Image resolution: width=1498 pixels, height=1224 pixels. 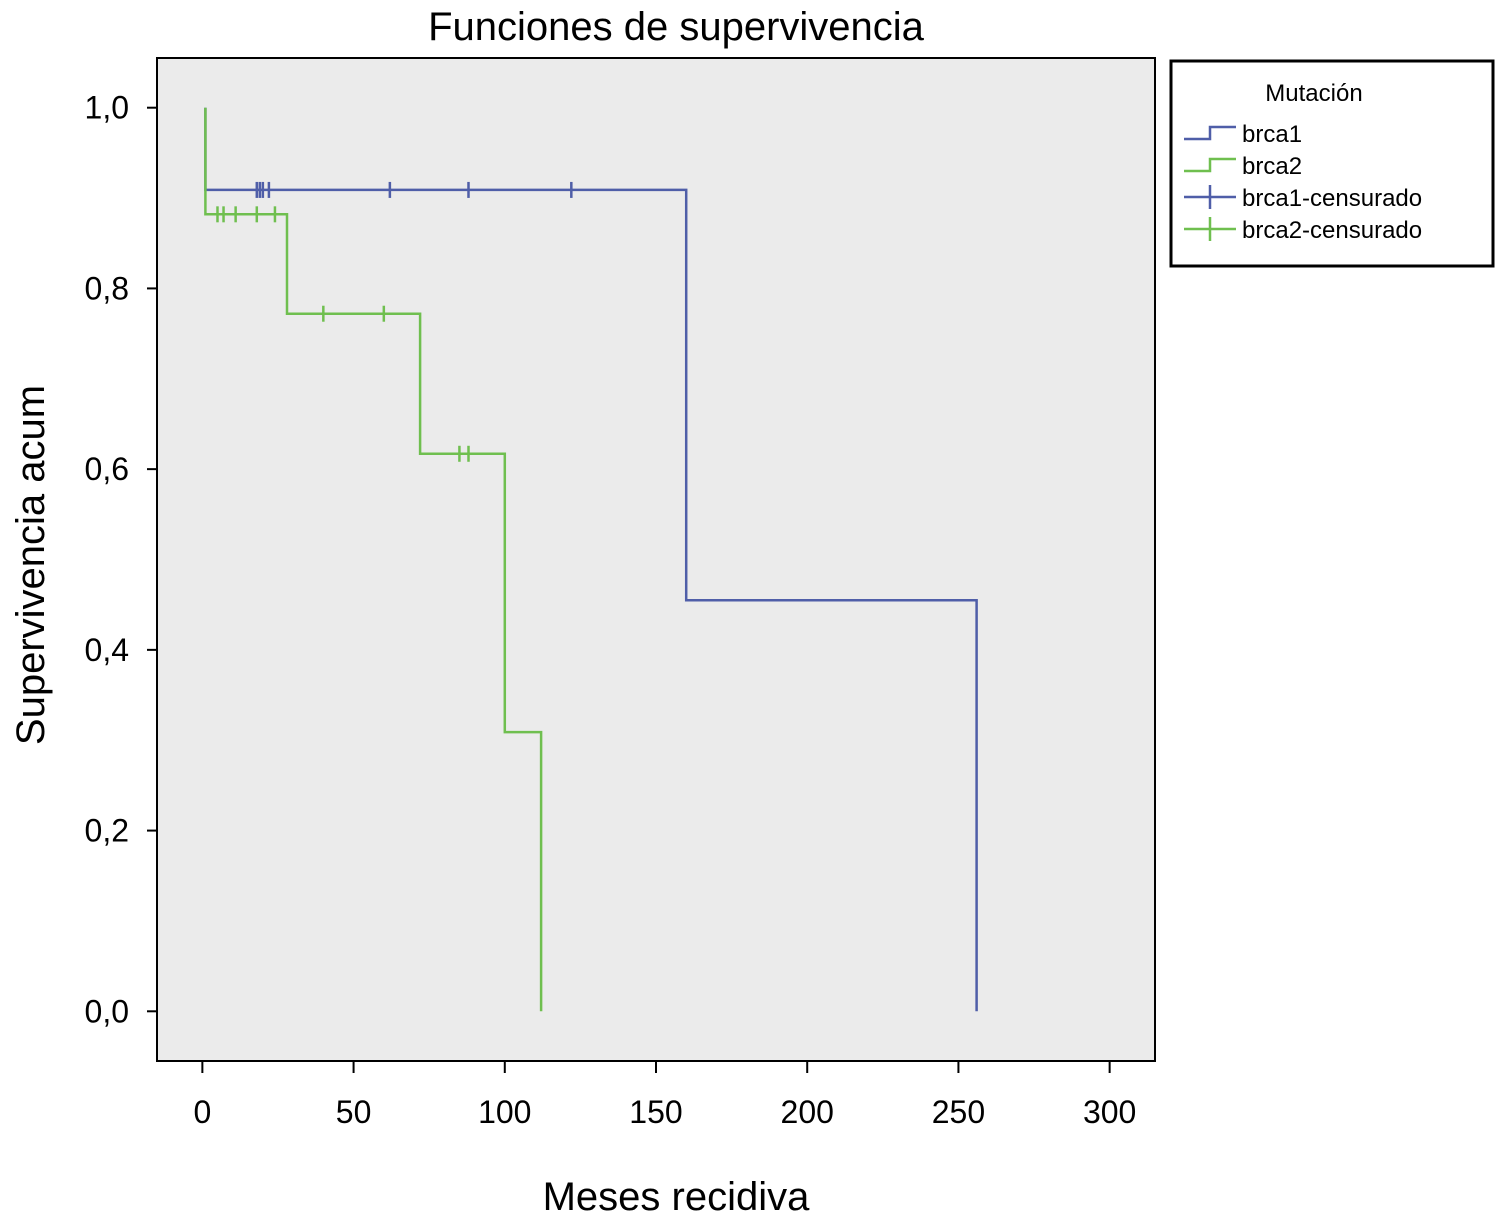 I want to click on x-tick-label: 50, so click(x=354, y=1112).